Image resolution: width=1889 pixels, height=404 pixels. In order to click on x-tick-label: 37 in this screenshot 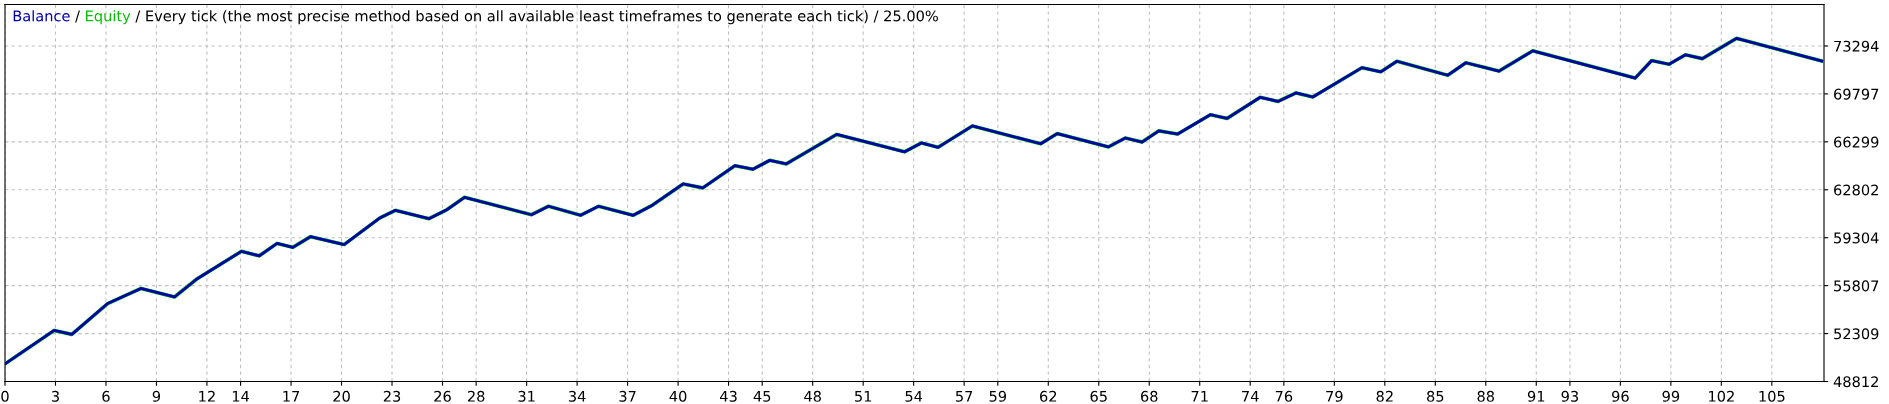, I will do `click(627, 396)`.